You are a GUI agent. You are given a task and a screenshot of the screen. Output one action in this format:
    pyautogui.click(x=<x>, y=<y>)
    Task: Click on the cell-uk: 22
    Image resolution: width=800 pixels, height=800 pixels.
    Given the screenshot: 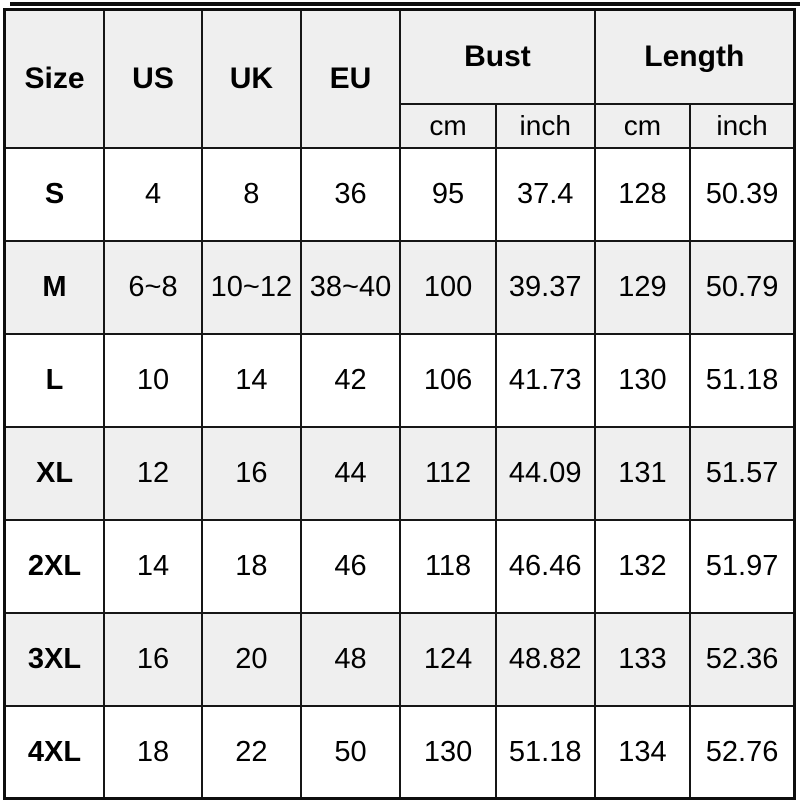 What is the action you would take?
    pyautogui.click(x=251, y=752)
    